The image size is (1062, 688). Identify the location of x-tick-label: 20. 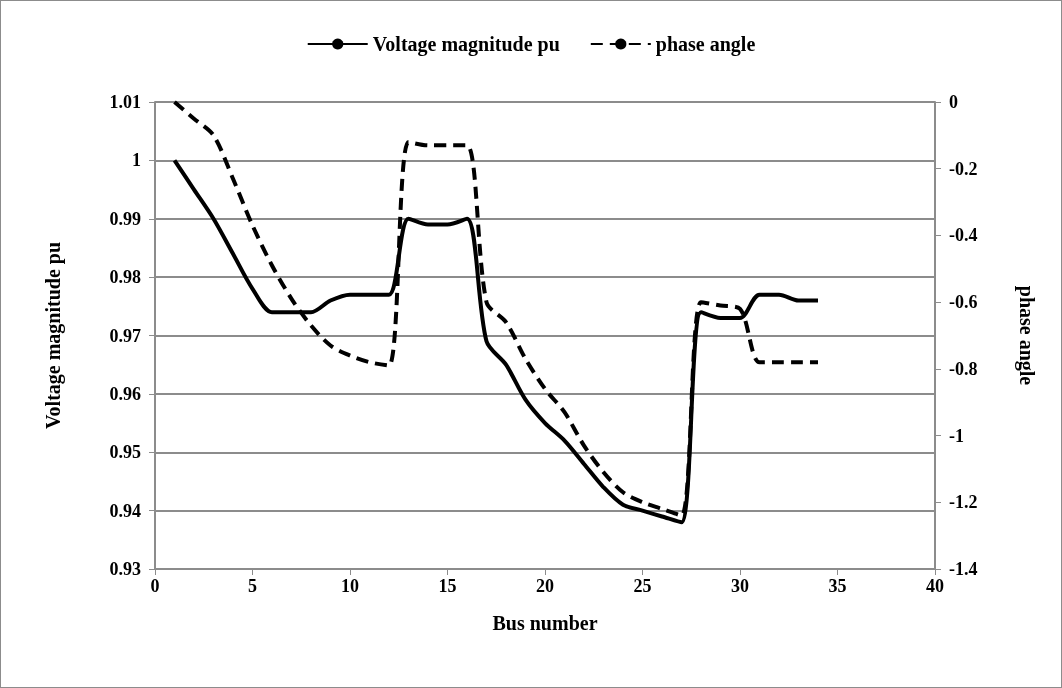
(545, 586).